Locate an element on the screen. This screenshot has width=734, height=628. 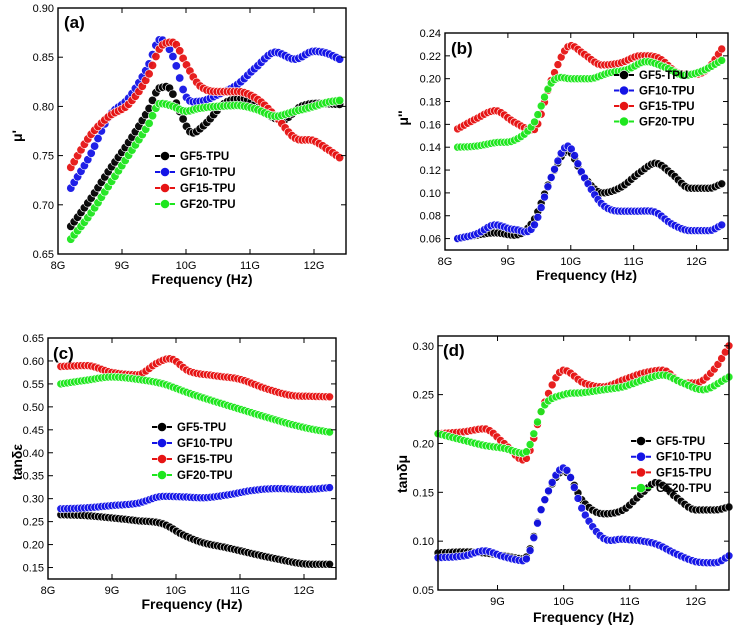
y-tick-label: 0.25 is located at coordinates (33, 523).